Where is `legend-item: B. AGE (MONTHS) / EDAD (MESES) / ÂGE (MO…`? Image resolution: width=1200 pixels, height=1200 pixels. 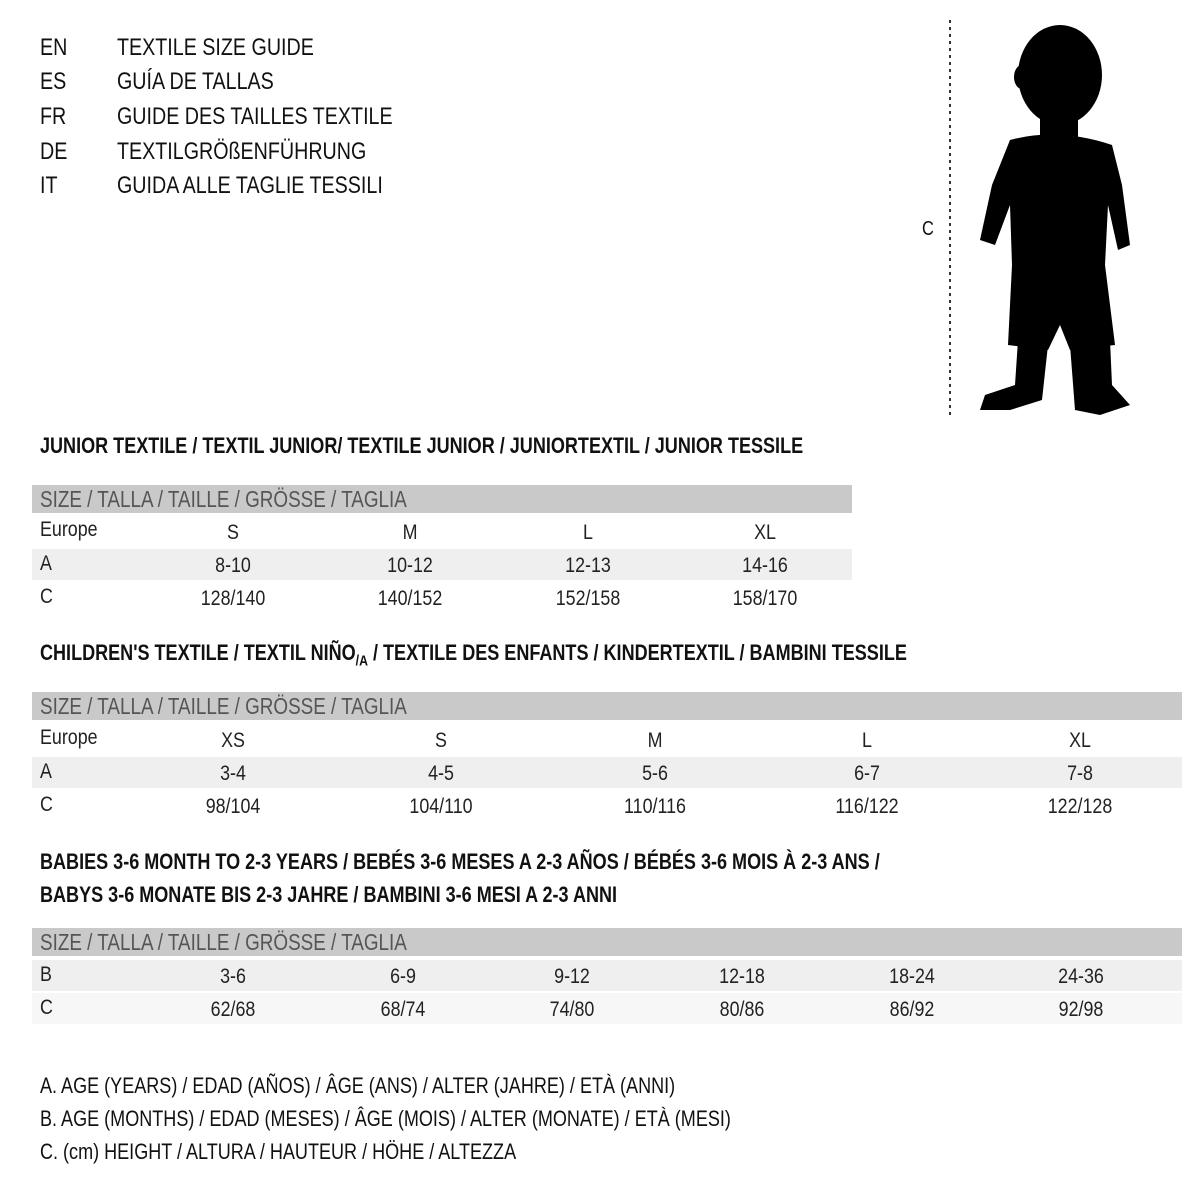
legend-item: B. AGE (MONTHS) / EDAD (MESES) / ÂGE (MO… is located at coordinates (385, 1118).